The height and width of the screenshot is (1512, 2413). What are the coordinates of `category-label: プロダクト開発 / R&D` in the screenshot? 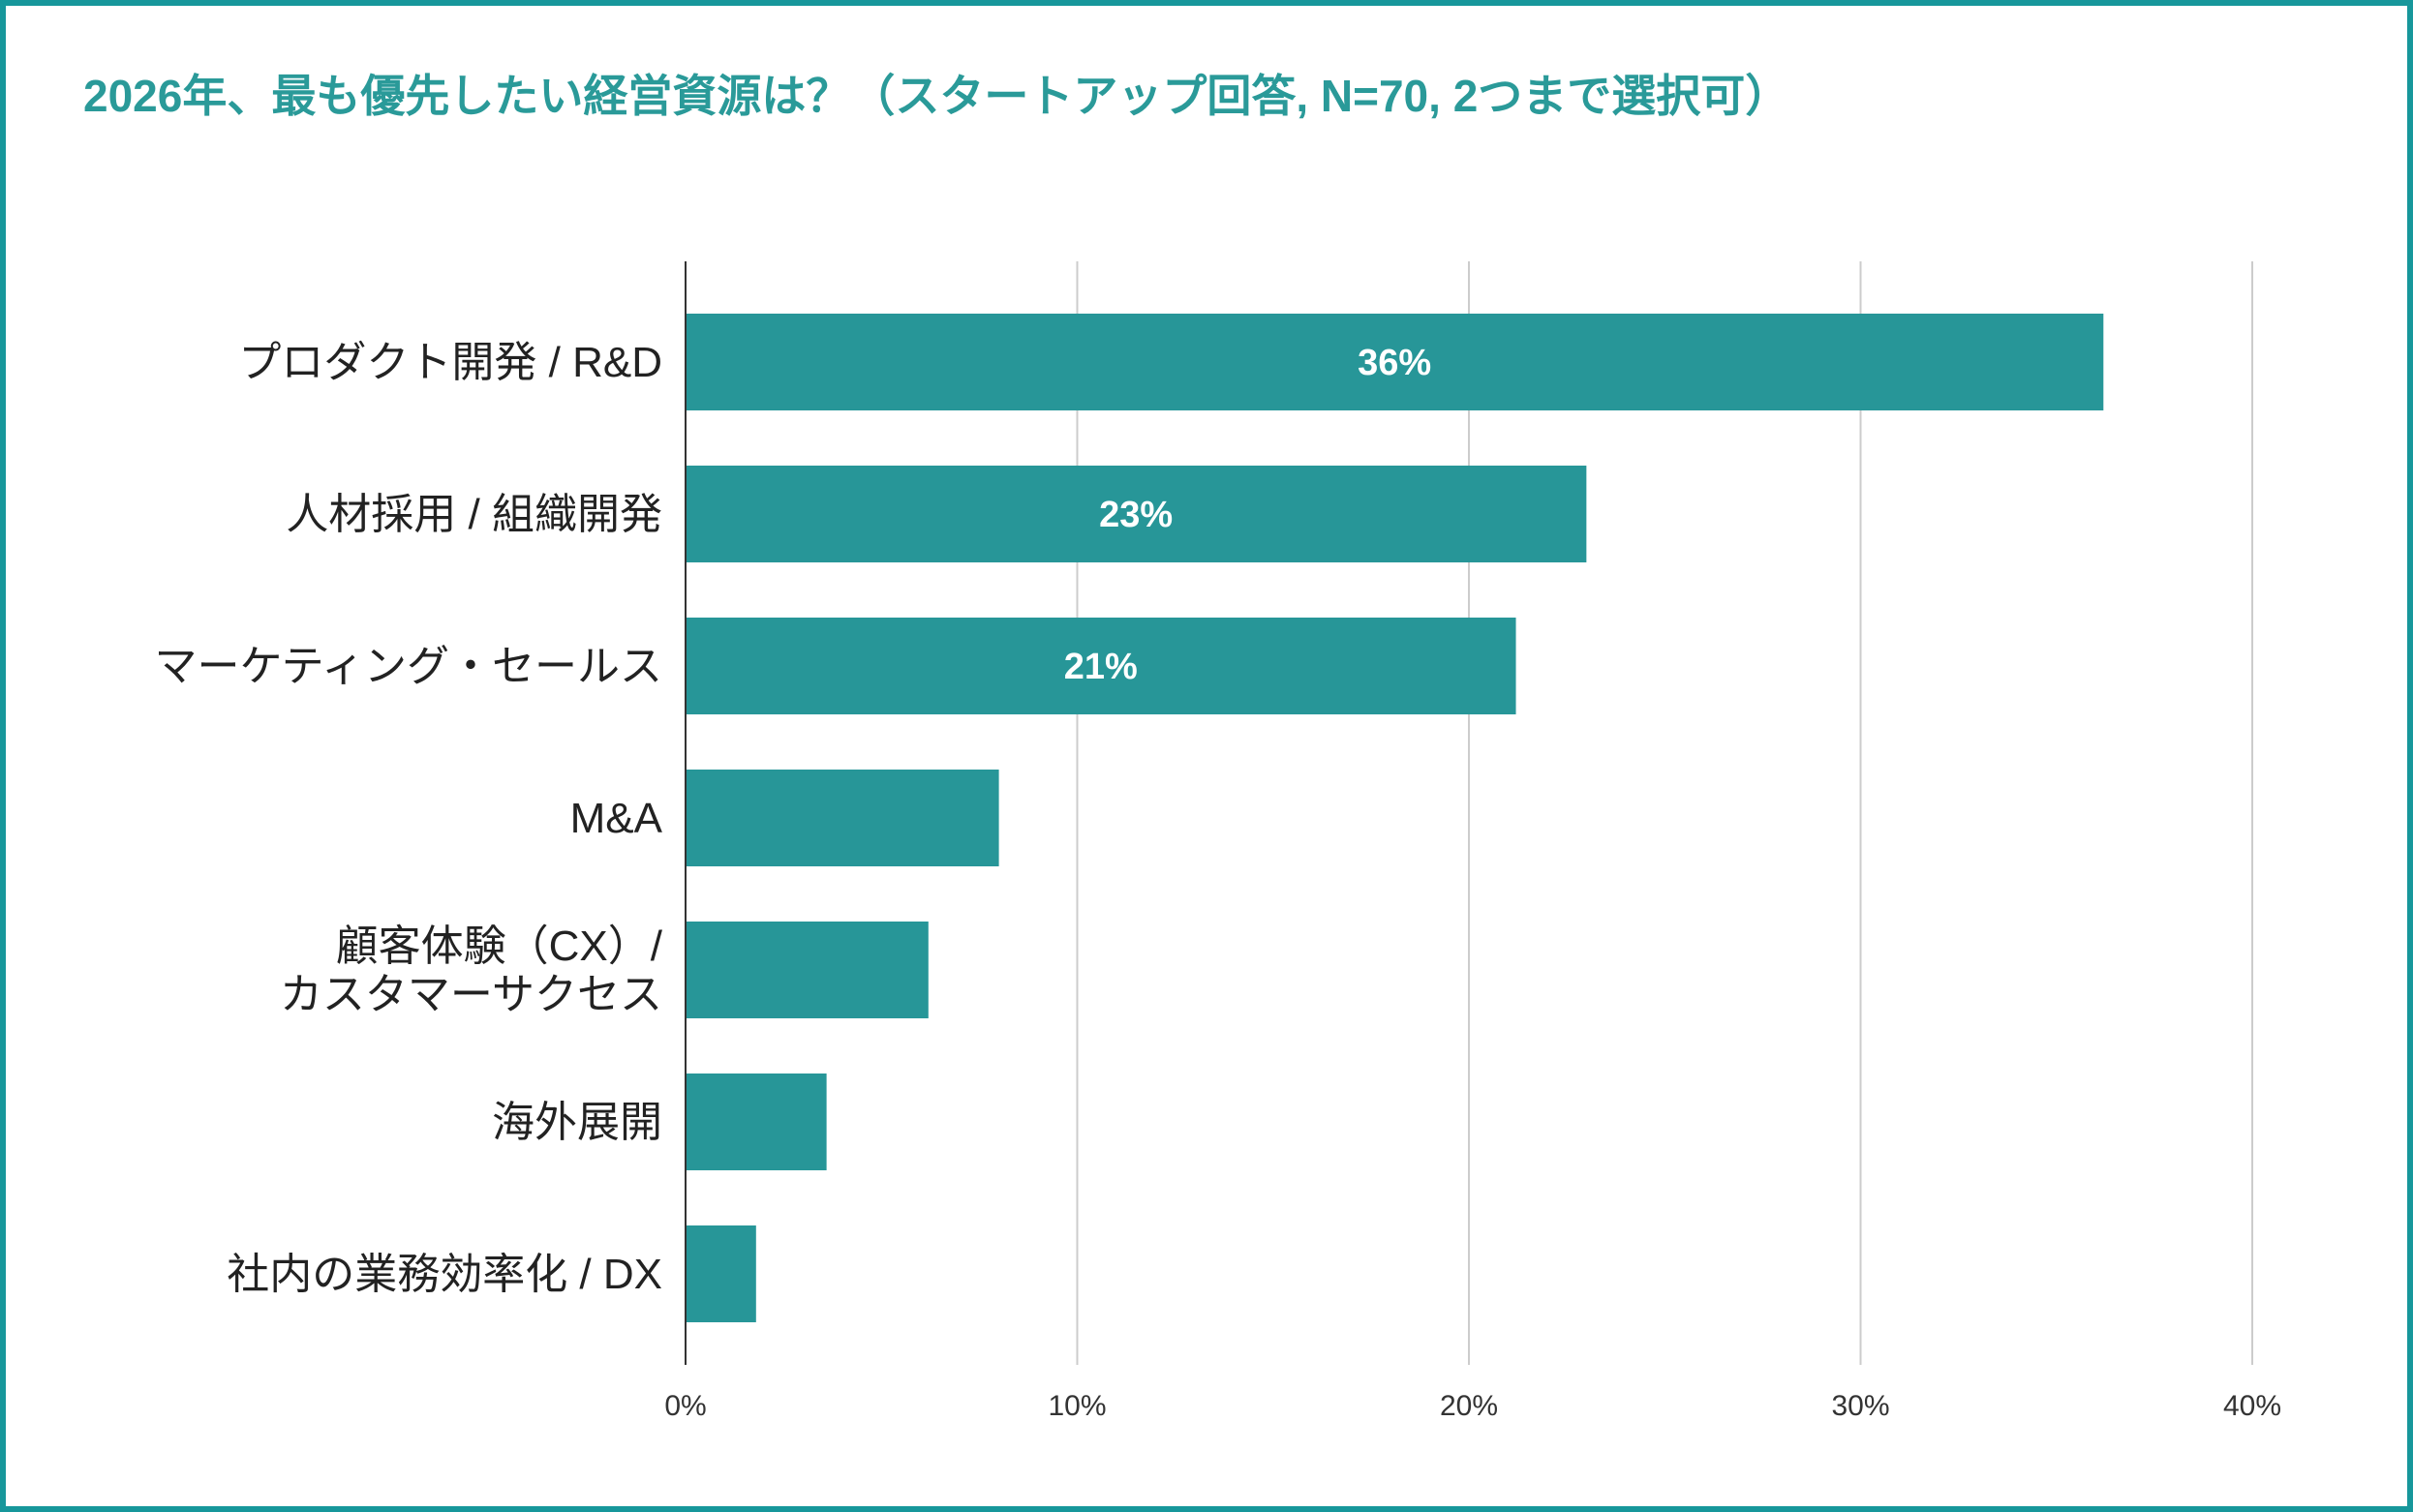 It's located at (450, 362).